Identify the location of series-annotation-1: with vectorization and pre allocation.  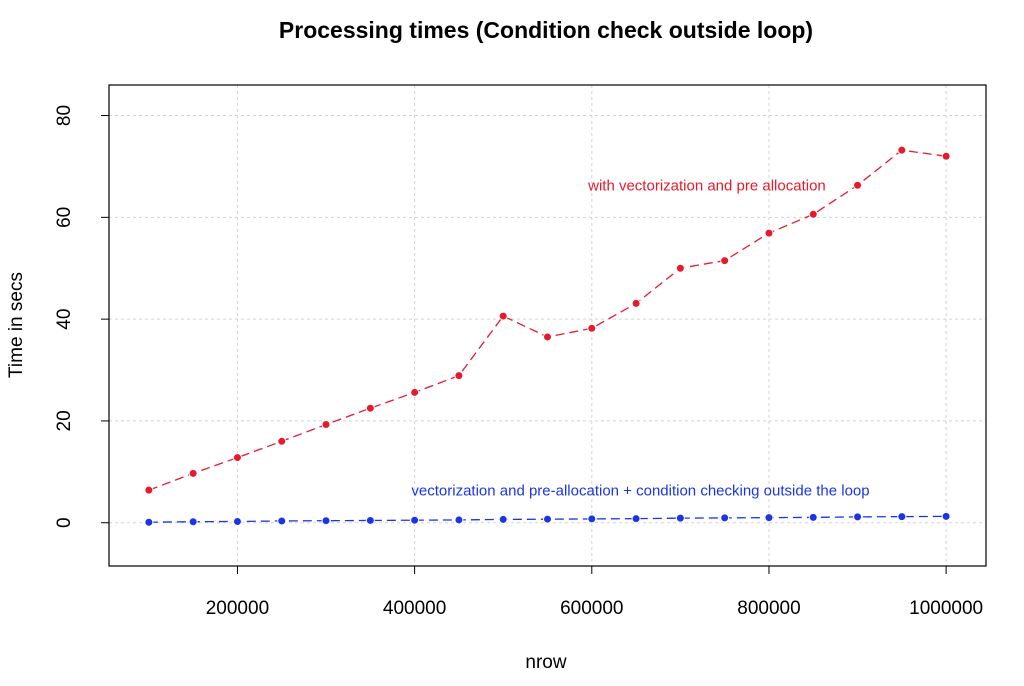
(706, 185).